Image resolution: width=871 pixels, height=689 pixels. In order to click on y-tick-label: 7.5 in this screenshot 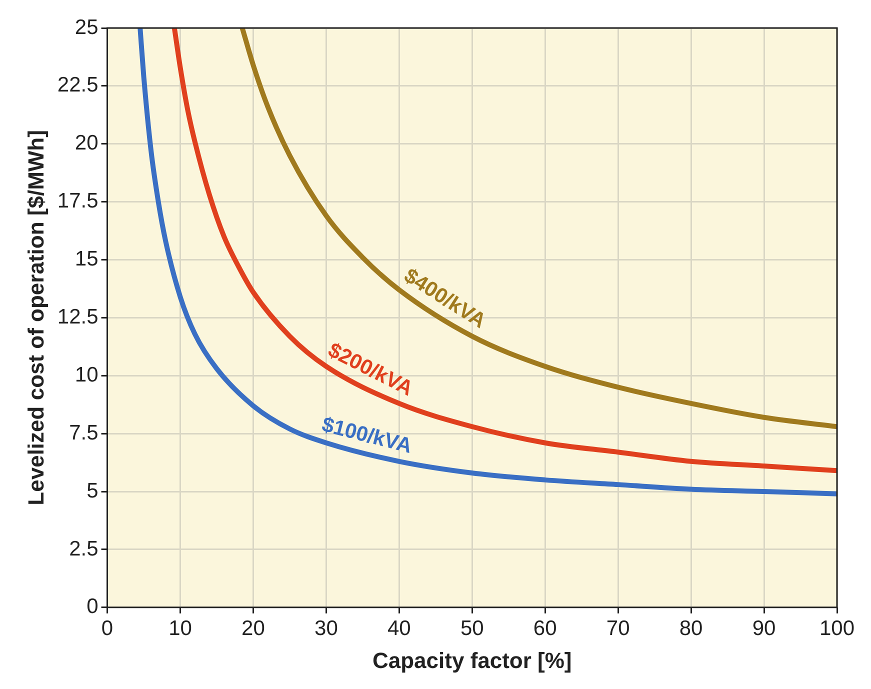, I will do `click(83, 432)`.